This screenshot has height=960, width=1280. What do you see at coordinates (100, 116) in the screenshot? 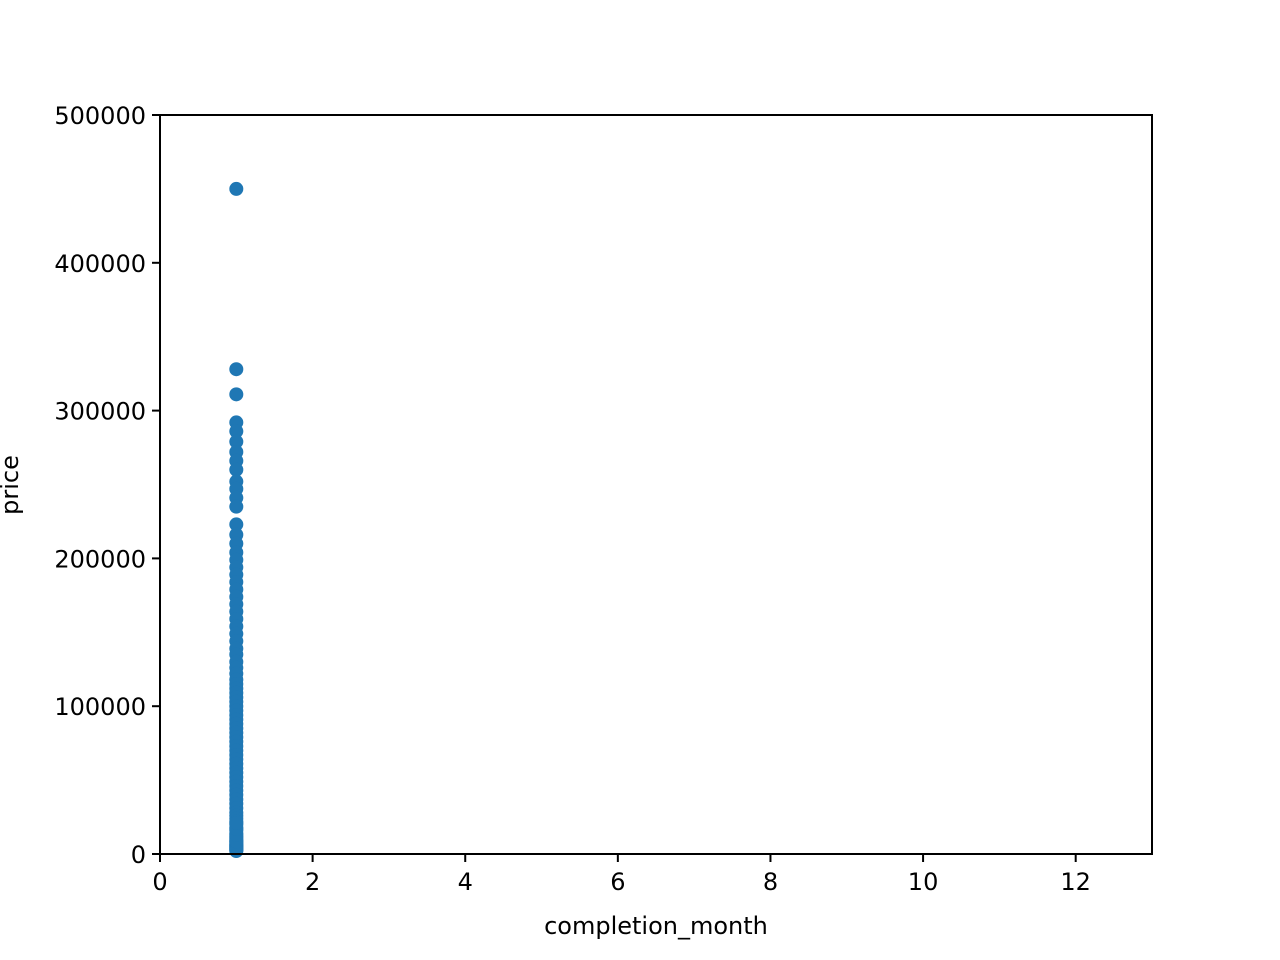
I see `y-tick-label: 500000` at bounding box center [100, 116].